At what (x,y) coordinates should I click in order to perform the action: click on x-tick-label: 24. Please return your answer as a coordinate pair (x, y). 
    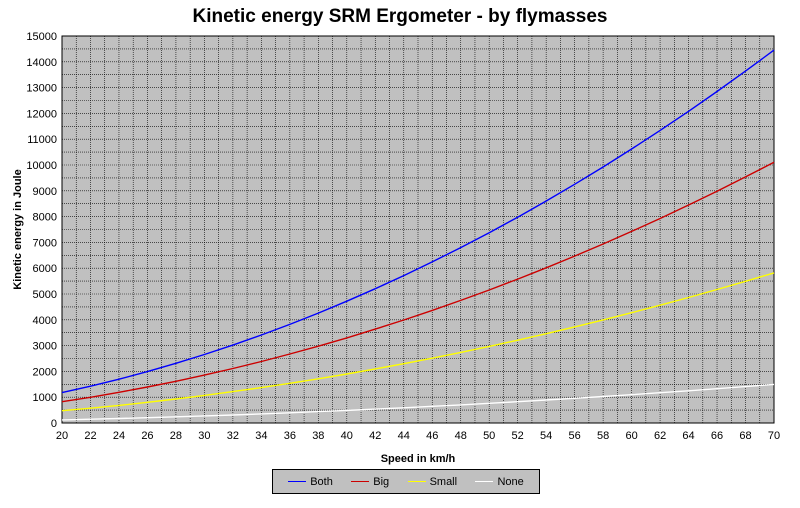
    Looking at the image, I should click on (119, 436).